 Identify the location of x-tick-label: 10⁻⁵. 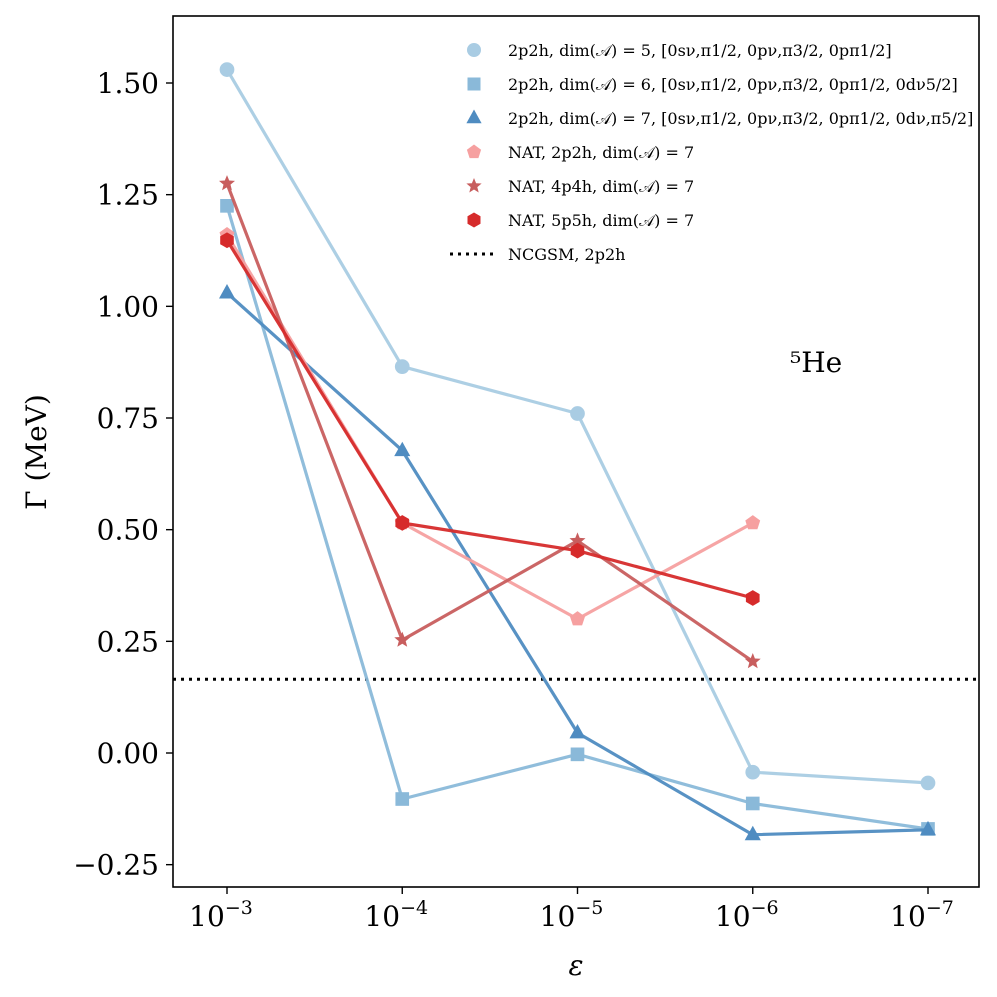
(572, 915).